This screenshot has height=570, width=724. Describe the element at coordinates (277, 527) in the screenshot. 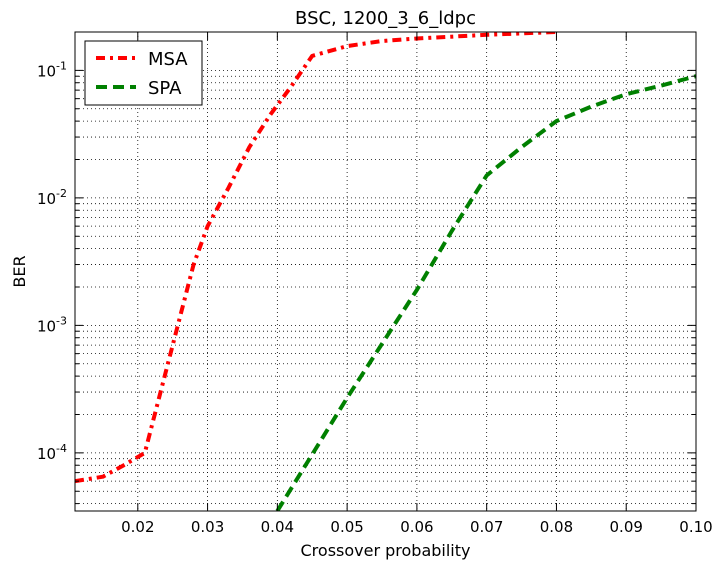

I see `x-tick-label: 0.04` at that location.